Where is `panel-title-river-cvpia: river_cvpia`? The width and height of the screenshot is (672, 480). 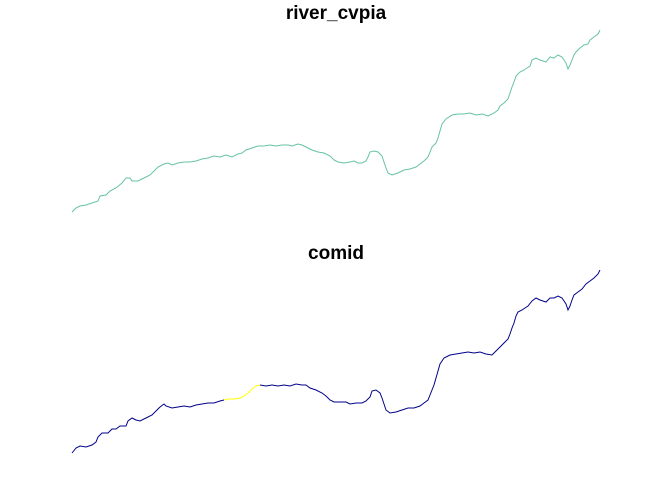 panel-title-river-cvpia: river_cvpia is located at coordinates (336, 13).